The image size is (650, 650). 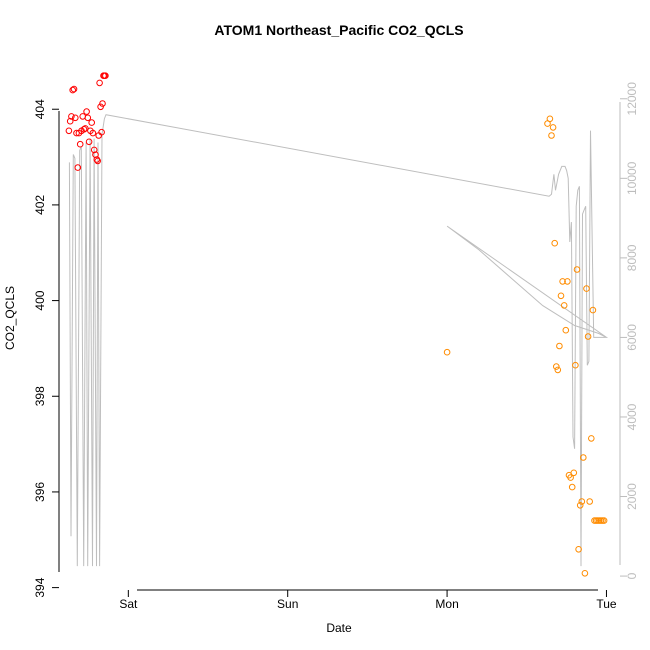 I want to click on y-axis-label: CO2_QCLS, so click(x=10, y=318).